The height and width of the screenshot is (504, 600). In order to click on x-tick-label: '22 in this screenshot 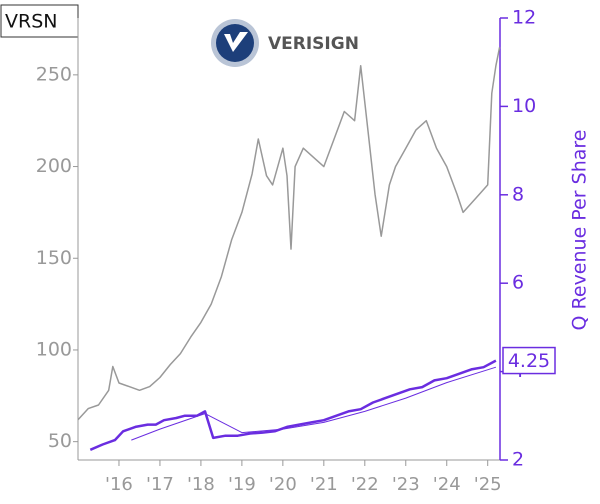, I will do `click(365, 484)`.